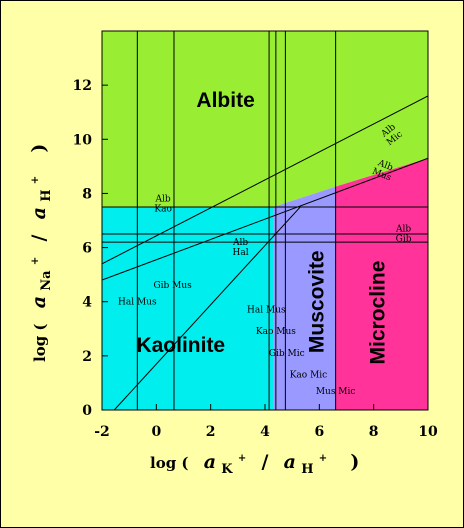 Image resolution: width=464 pixels, height=528 pixels. Describe the element at coordinates (374, 432) in the screenshot. I see `x-tick-label: 8` at that location.